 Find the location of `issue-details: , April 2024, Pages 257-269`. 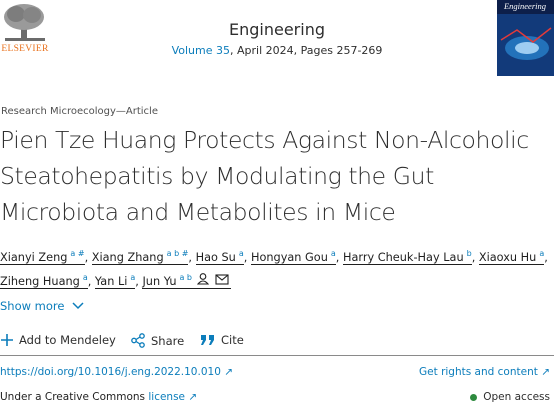

issue-details: , April 2024, Pages 257-269 is located at coordinates (306, 50).